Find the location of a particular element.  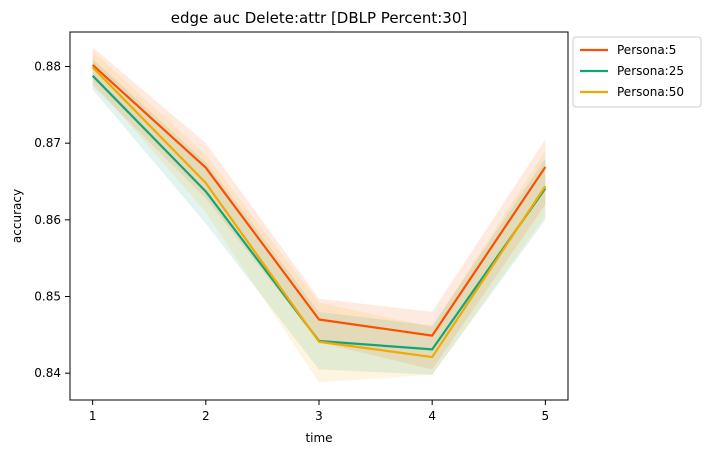

legend-label: Persona:5 is located at coordinates (646, 50).